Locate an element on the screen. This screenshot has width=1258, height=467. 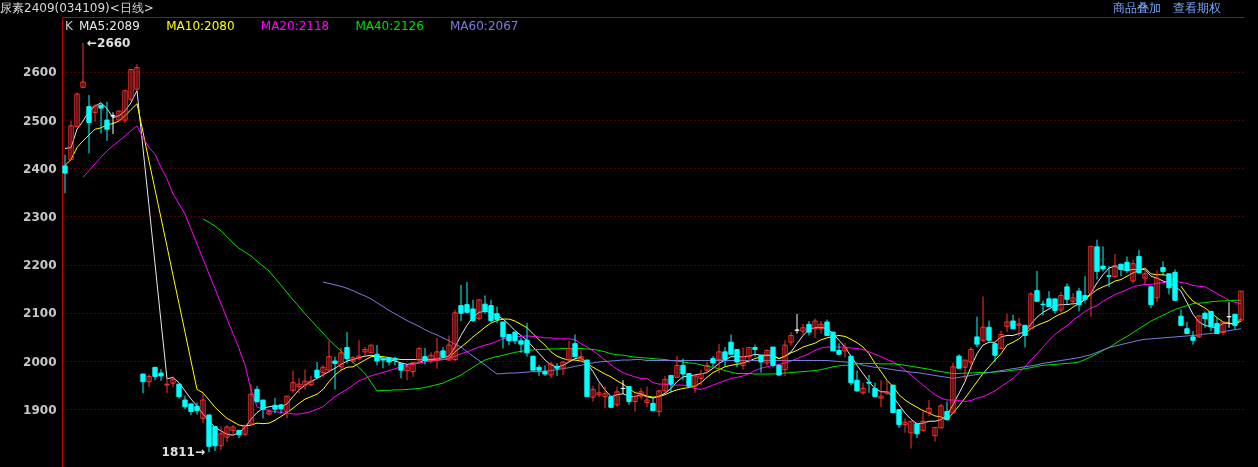
annotation: ←2660 is located at coordinates (109, 43).